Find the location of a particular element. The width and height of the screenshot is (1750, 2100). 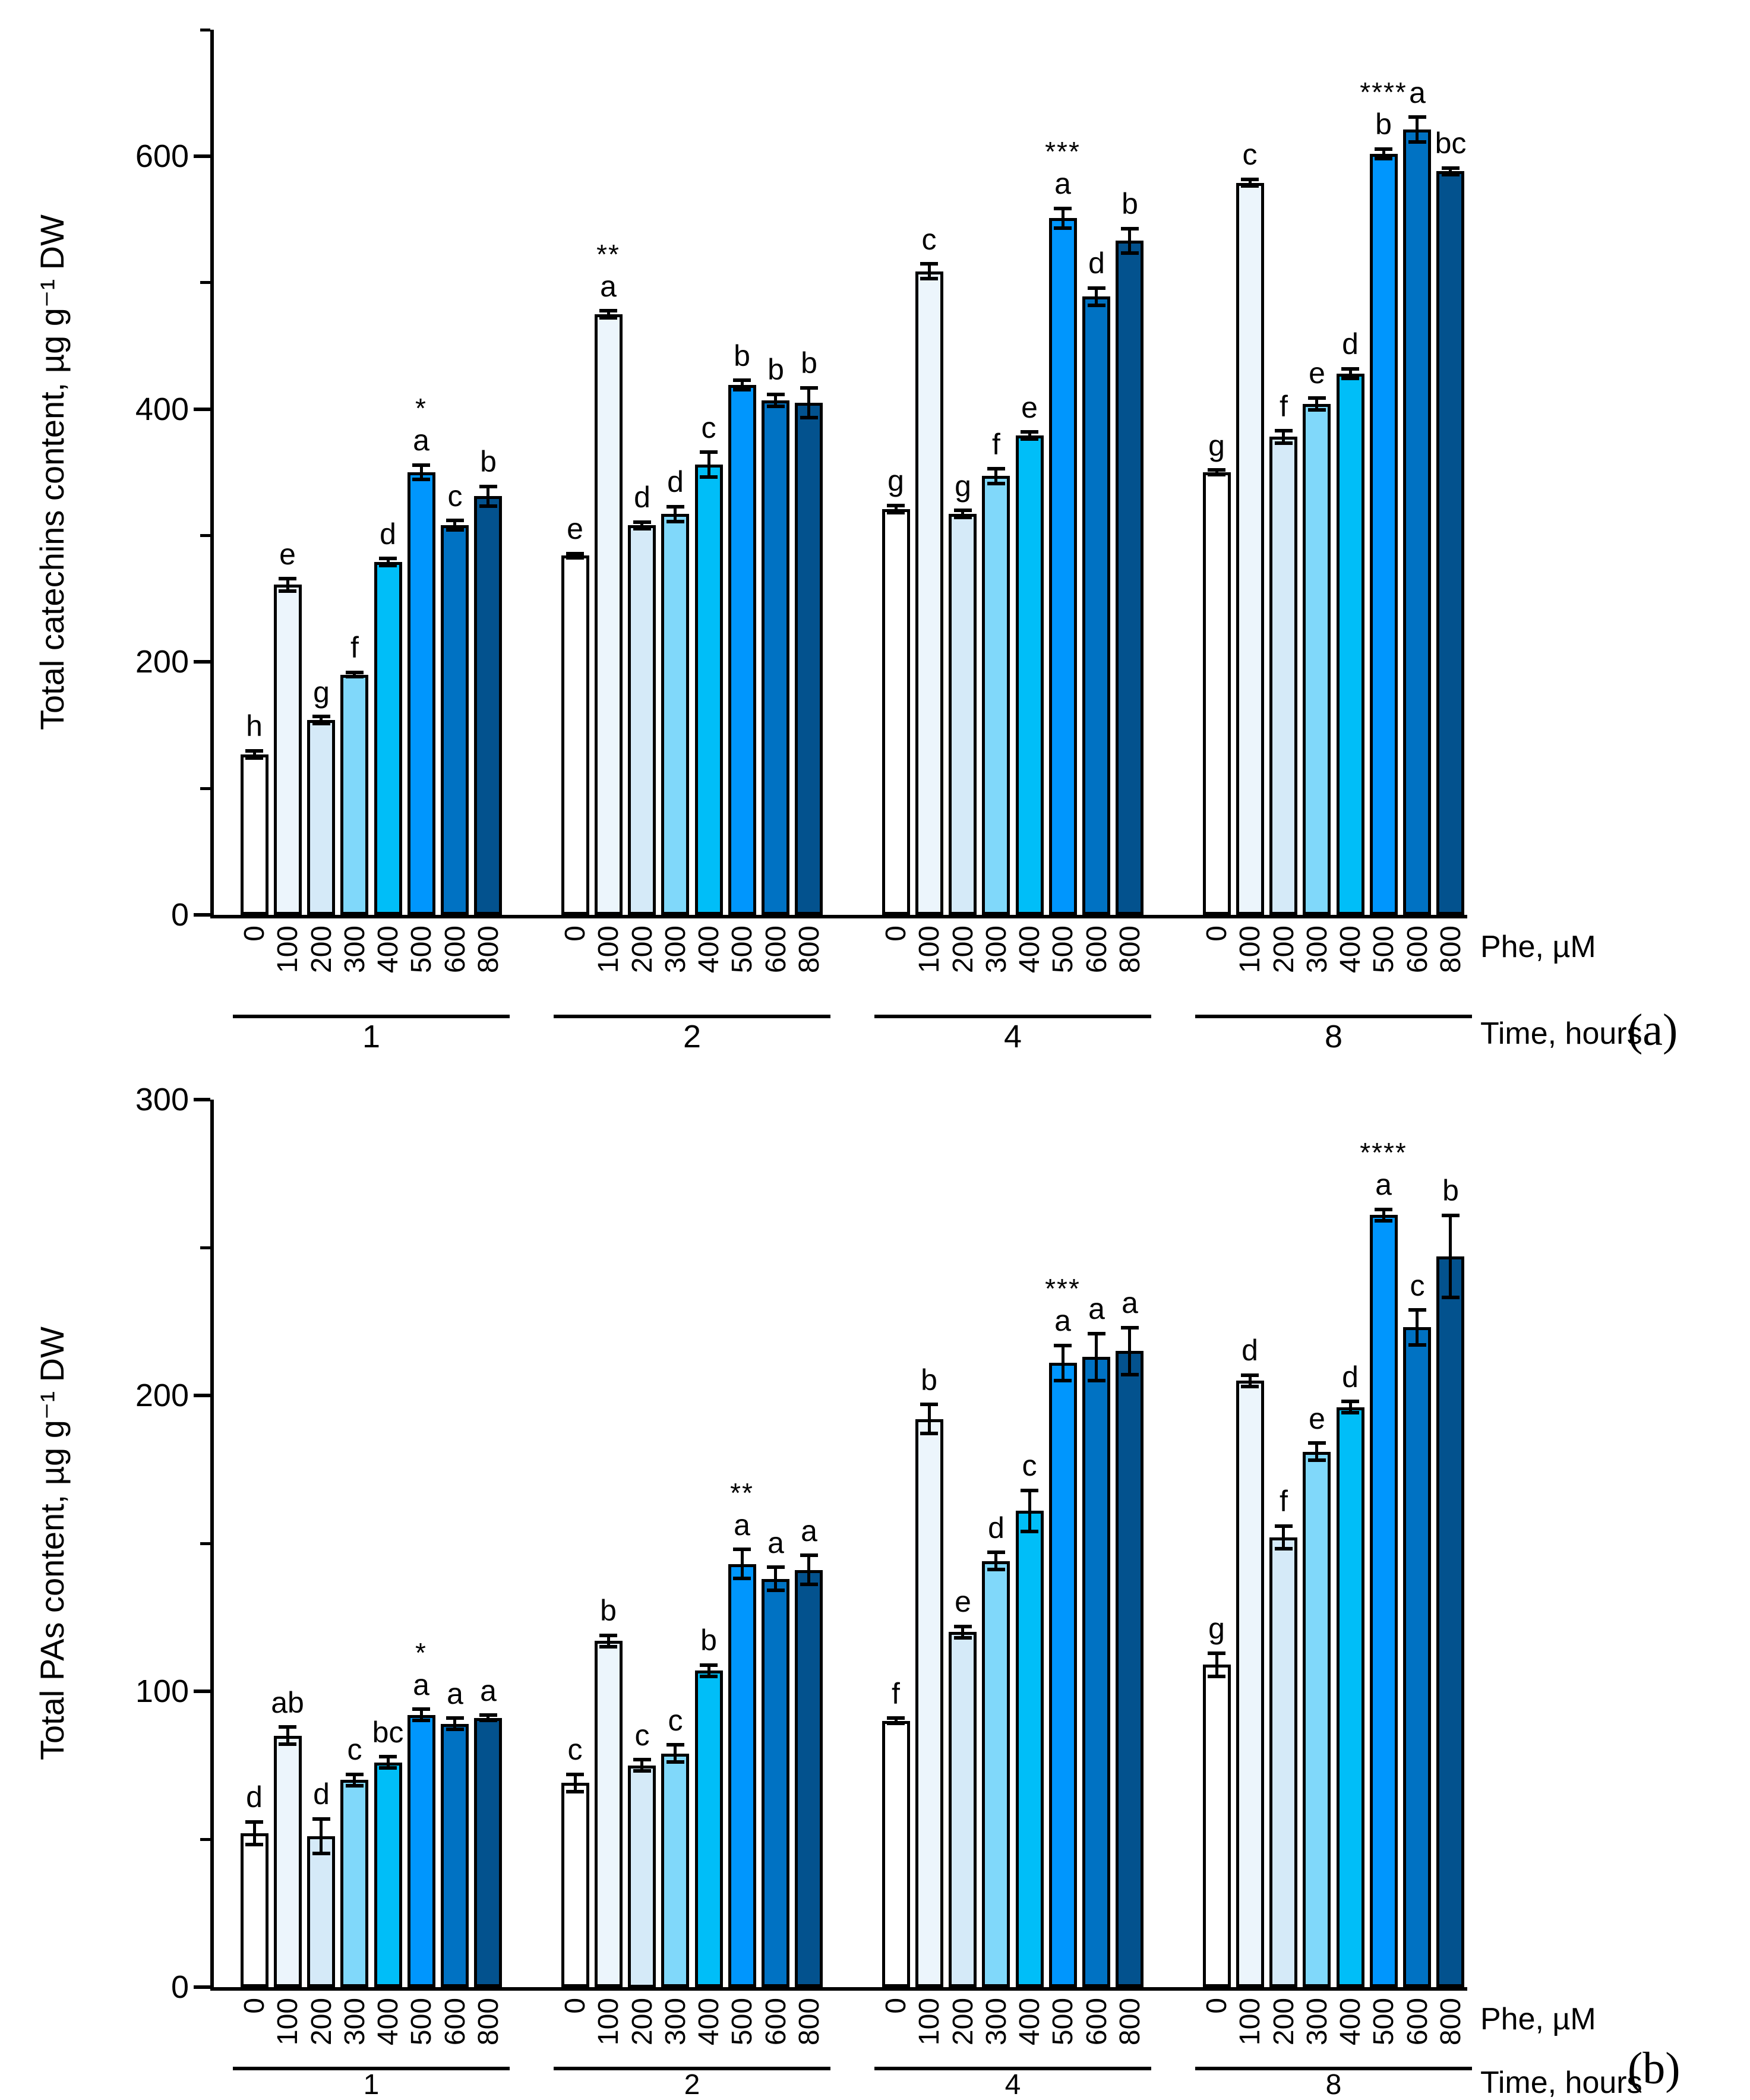

y-tick-label: 300 is located at coordinates (162, 1099).